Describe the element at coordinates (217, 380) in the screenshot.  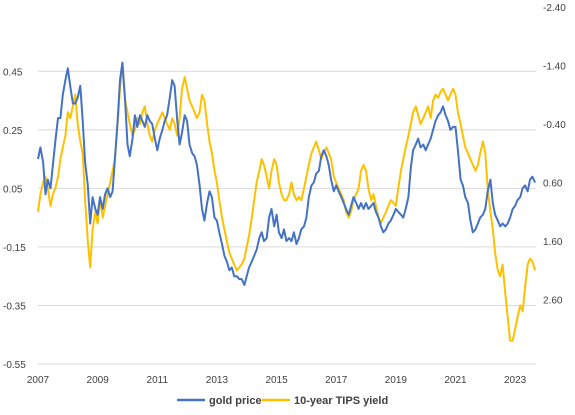
I see `x-tick-3: 2013` at that location.